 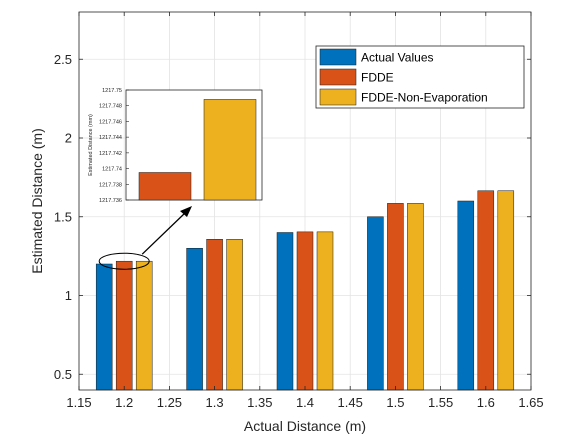 I want to click on legend-entry-label: FDDE-Non-Evaporation, so click(x=424, y=98).